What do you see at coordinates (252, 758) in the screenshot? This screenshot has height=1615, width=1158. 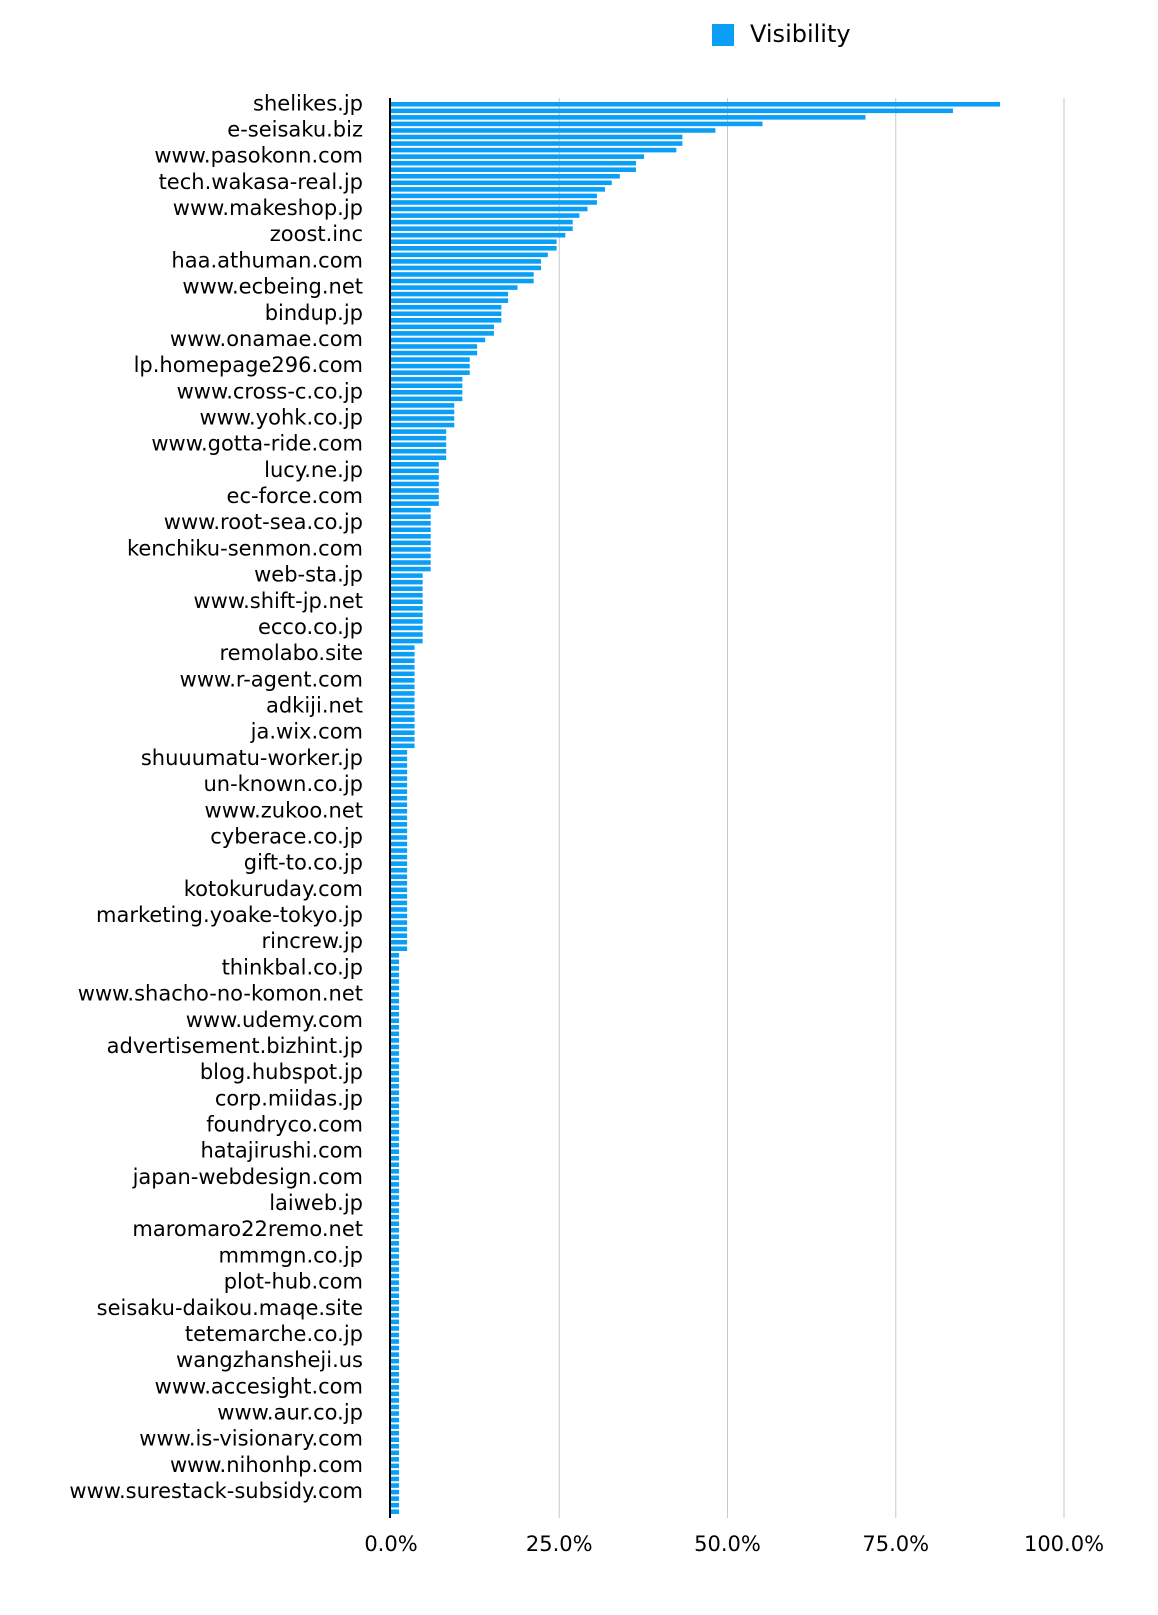 I see `category-label: shuuumatu-worker.jp` at bounding box center [252, 758].